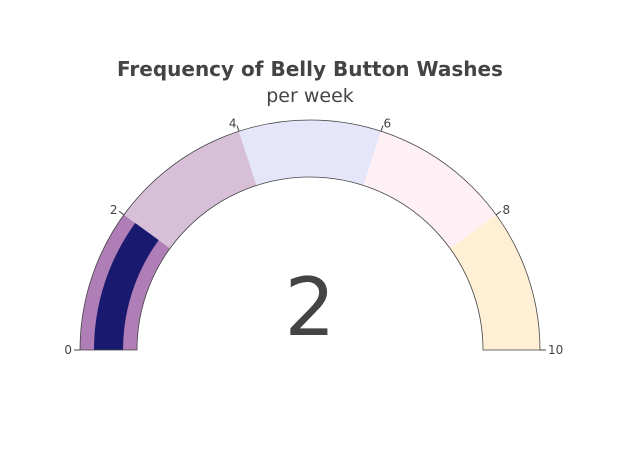 Image resolution: width=620 pixels, height=450 pixels. What do you see at coordinates (114, 210) in the screenshot?
I see `gauge-tick-label: 2` at bounding box center [114, 210].